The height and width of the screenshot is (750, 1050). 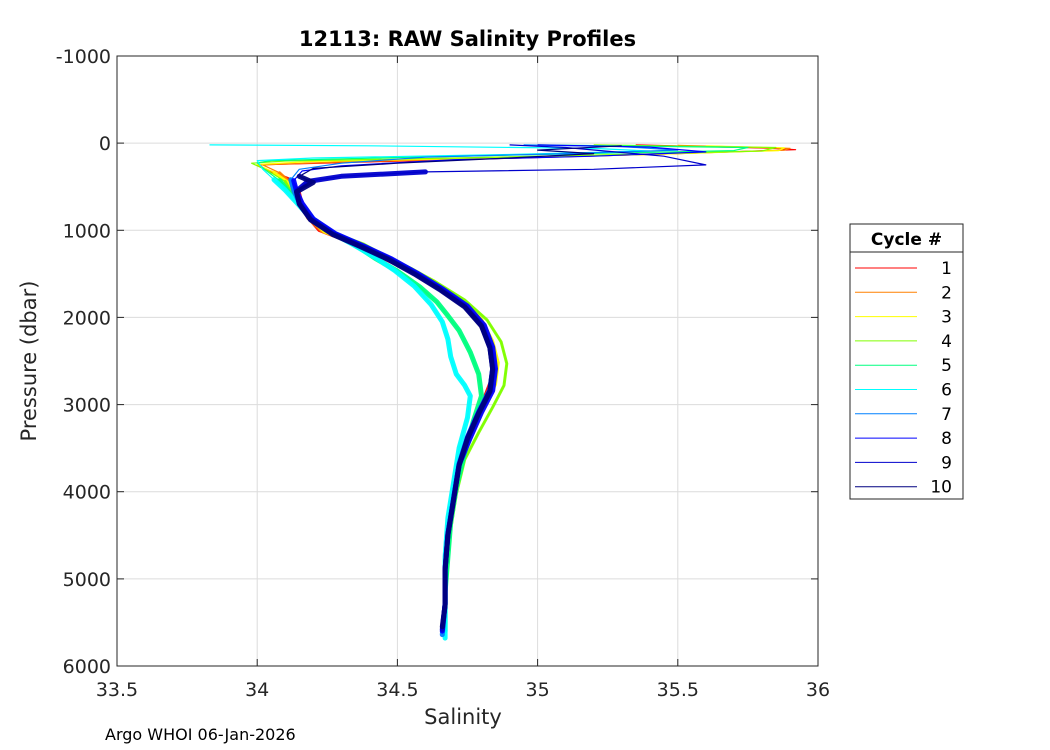 What do you see at coordinates (946, 318) in the screenshot?
I see `legend-label-3: 3` at bounding box center [946, 318].